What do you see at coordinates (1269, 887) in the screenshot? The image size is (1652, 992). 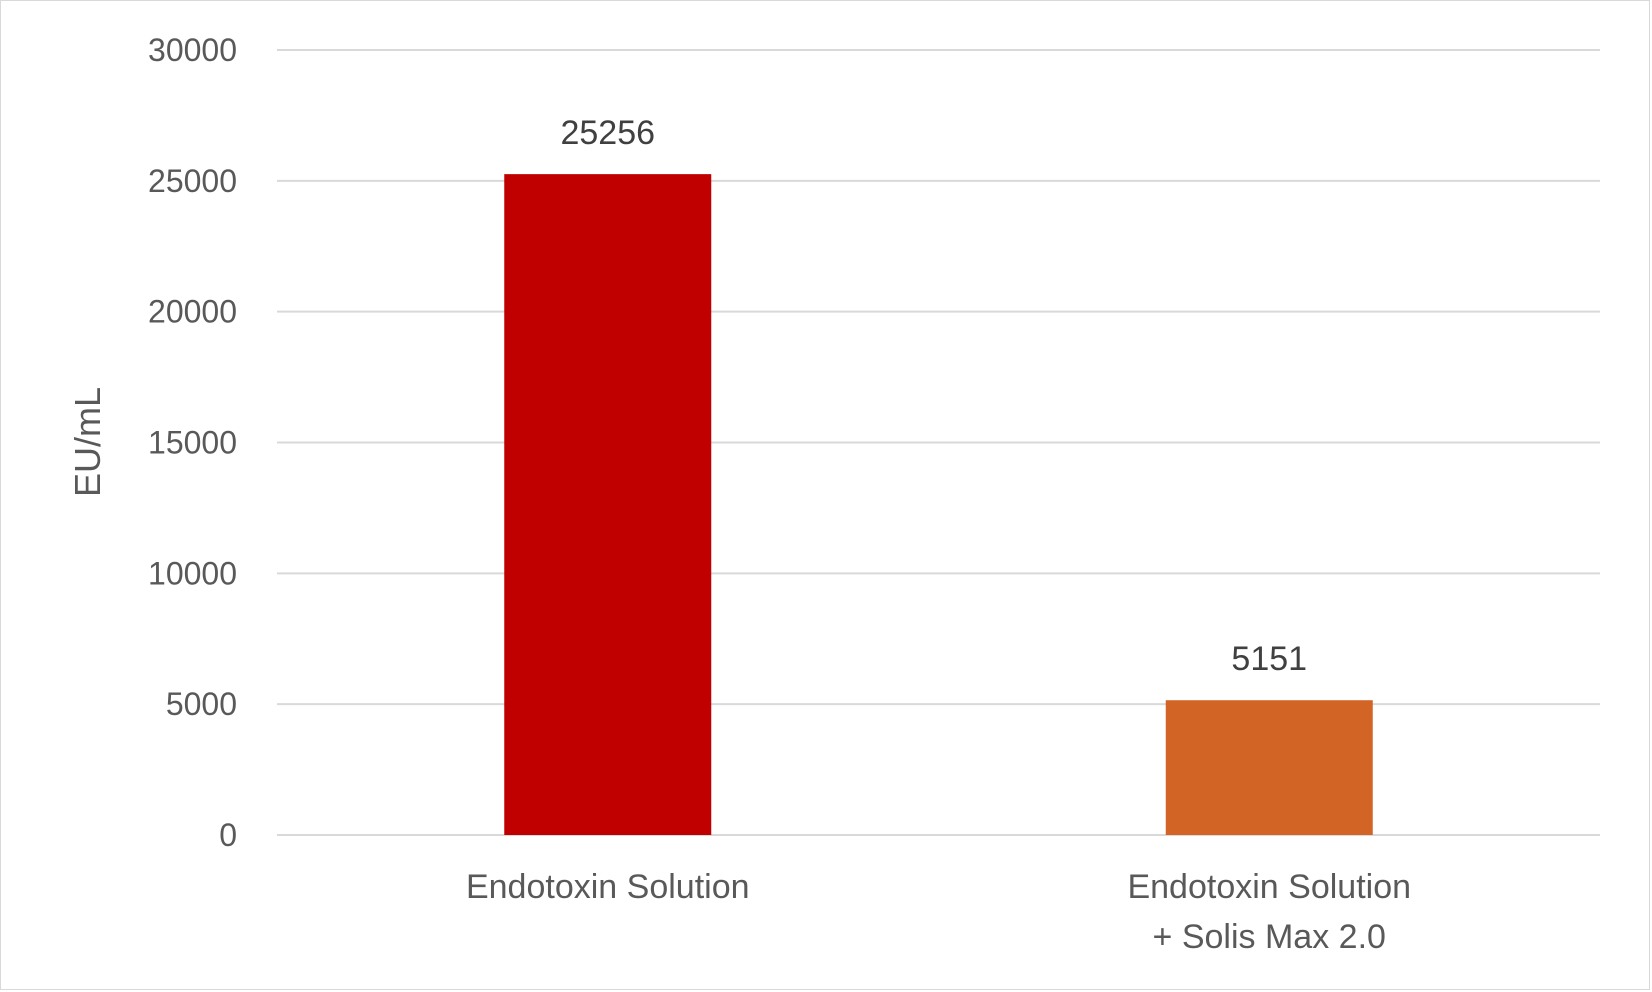 I see `category-label-2-line-1: Endotoxin Solution` at bounding box center [1269, 887].